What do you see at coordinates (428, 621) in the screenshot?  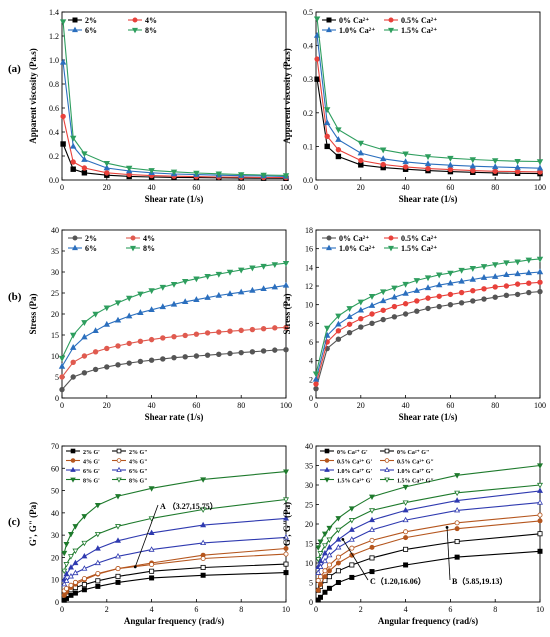 I see `x-axis-label: Angular frequency (rad/s)` at bounding box center [428, 621].